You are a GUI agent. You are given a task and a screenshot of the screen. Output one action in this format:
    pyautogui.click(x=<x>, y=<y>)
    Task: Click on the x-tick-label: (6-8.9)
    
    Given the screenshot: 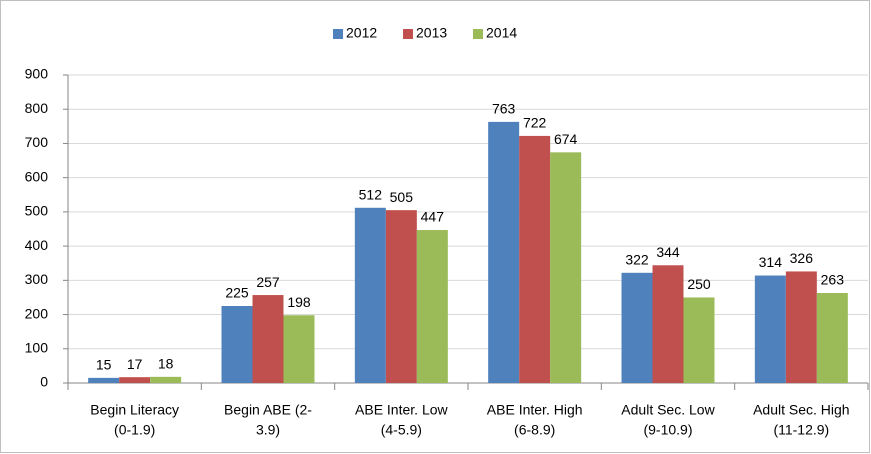 What is the action you would take?
    pyautogui.click(x=534, y=430)
    